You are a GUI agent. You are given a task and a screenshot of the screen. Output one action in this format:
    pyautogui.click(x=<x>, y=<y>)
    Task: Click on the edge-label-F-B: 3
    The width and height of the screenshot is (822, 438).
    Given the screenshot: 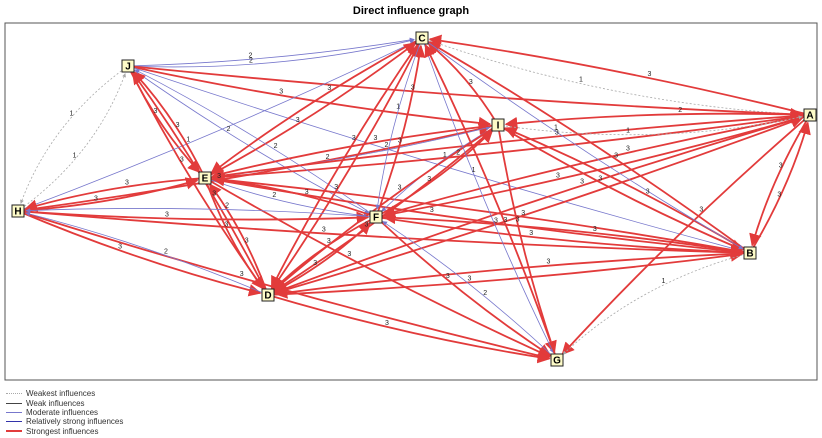 What is the action you would take?
    pyautogui.click(x=531, y=233)
    